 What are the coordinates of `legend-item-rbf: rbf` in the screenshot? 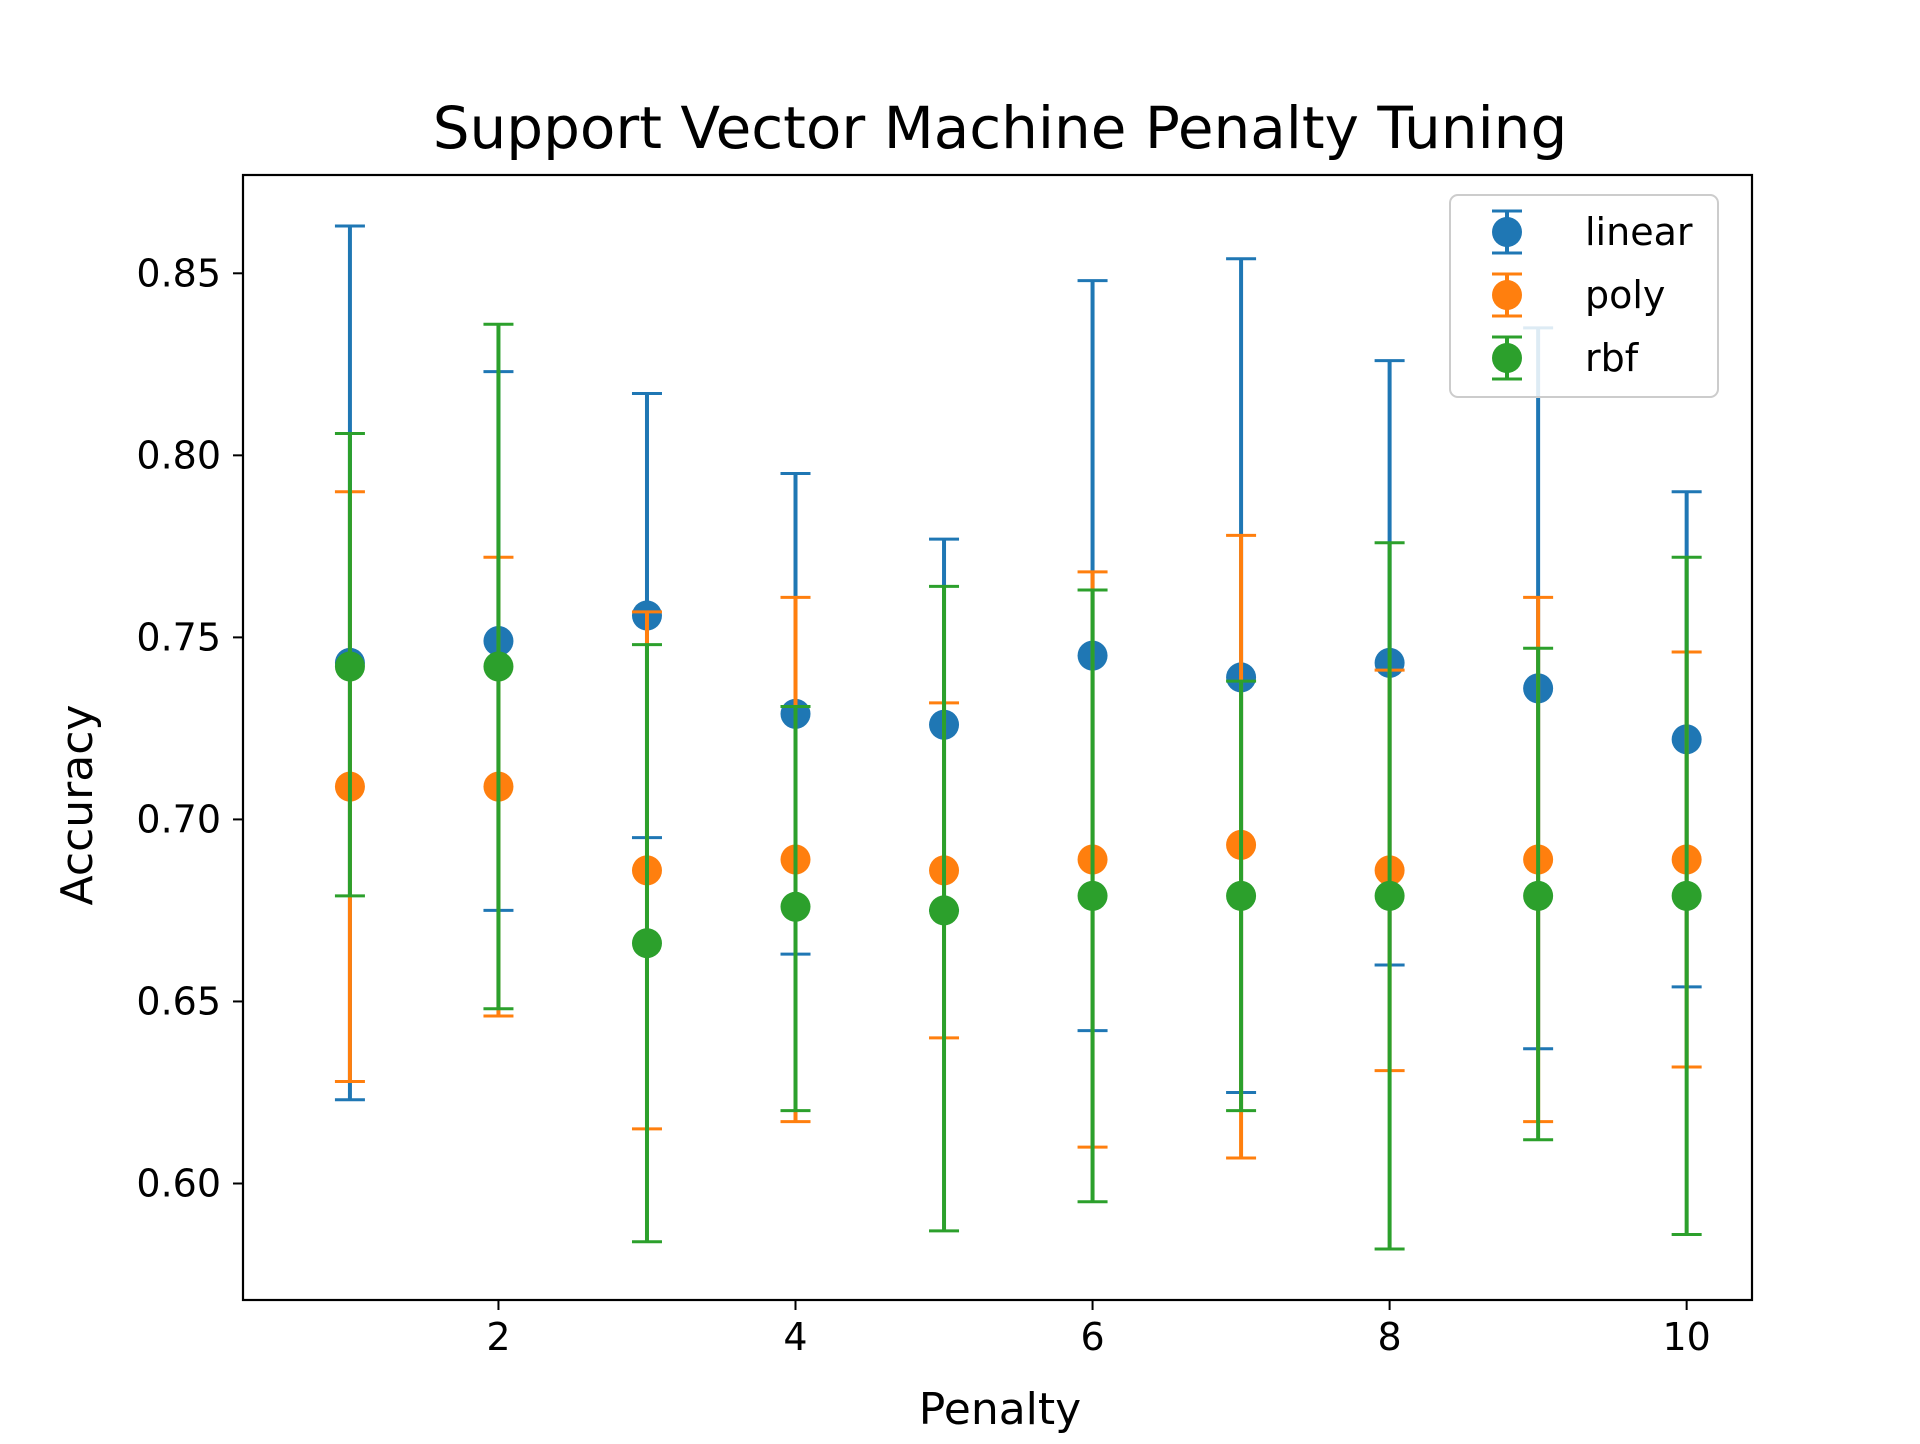 It's located at (1566, 358).